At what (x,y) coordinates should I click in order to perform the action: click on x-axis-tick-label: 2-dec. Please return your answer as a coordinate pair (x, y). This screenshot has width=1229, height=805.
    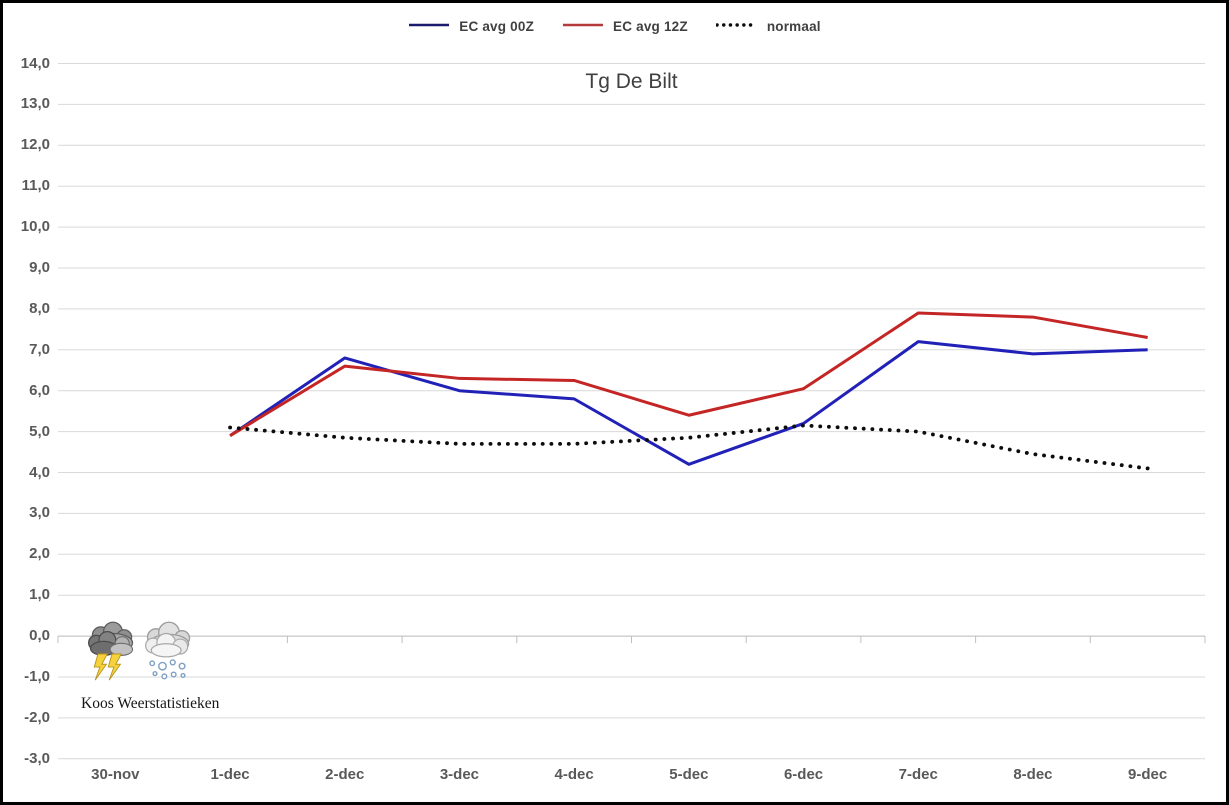
    Looking at the image, I should click on (345, 774).